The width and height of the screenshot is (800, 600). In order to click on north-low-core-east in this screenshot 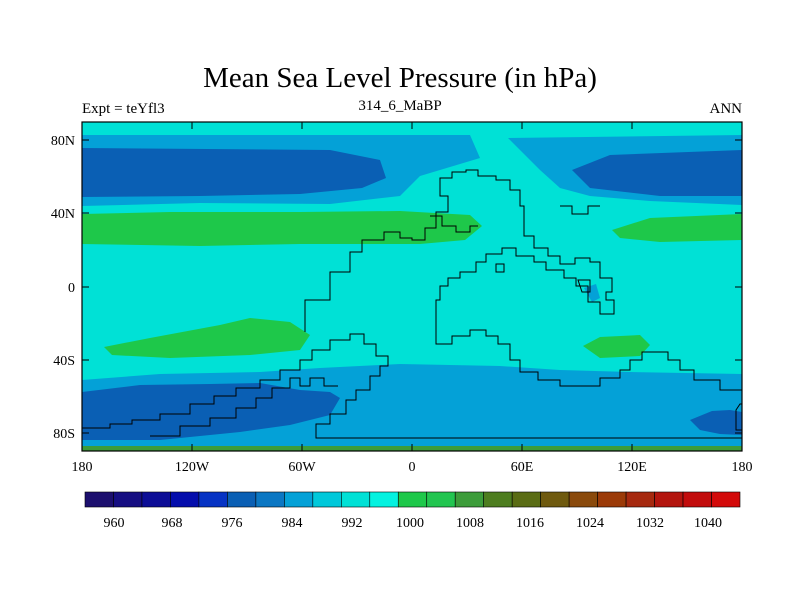, I will do `click(657, 173)`.